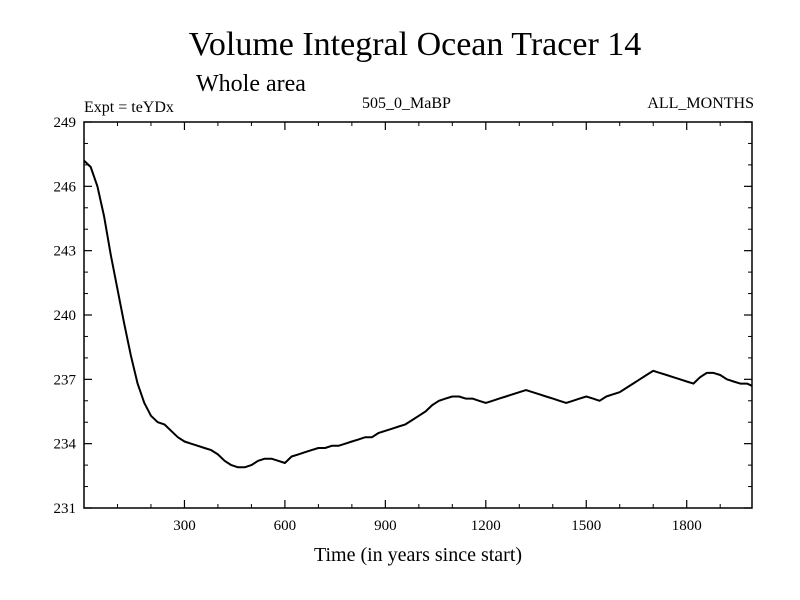 This screenshot has height=600, width=800. What do you see at coordinates (406, 103) in the screenshot?
I see `period-label: 505_0_MaBP` at bounding box center [406, 103].